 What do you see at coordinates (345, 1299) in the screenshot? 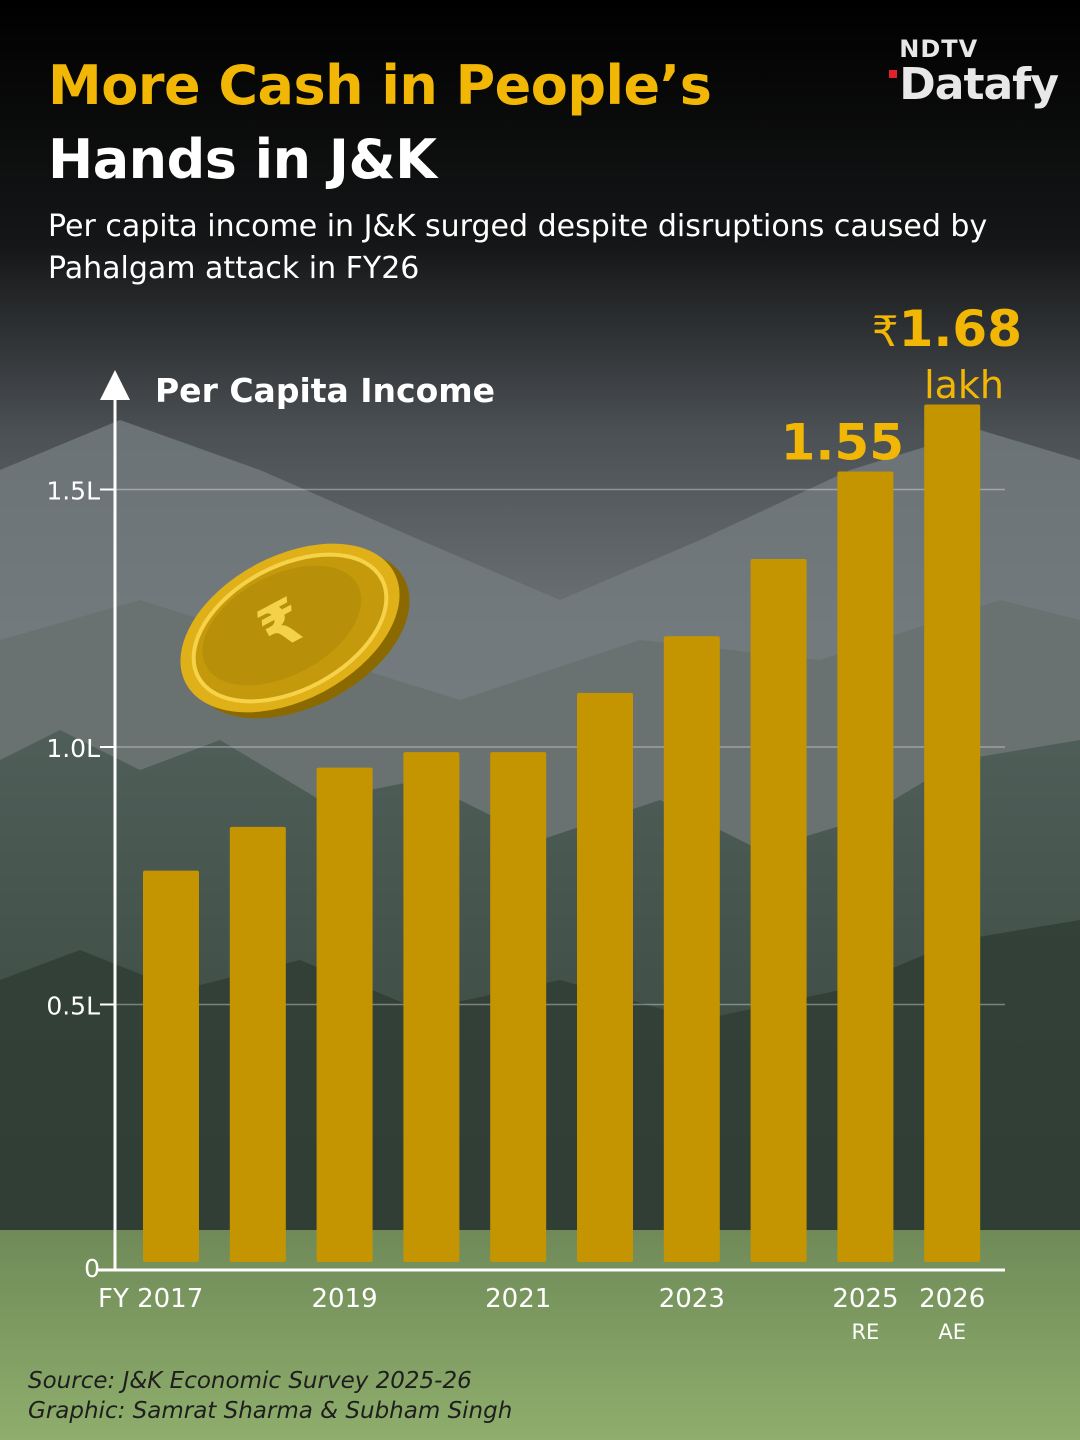
I see `x-tick-label: 2019` at bounding box center [345, 1299].